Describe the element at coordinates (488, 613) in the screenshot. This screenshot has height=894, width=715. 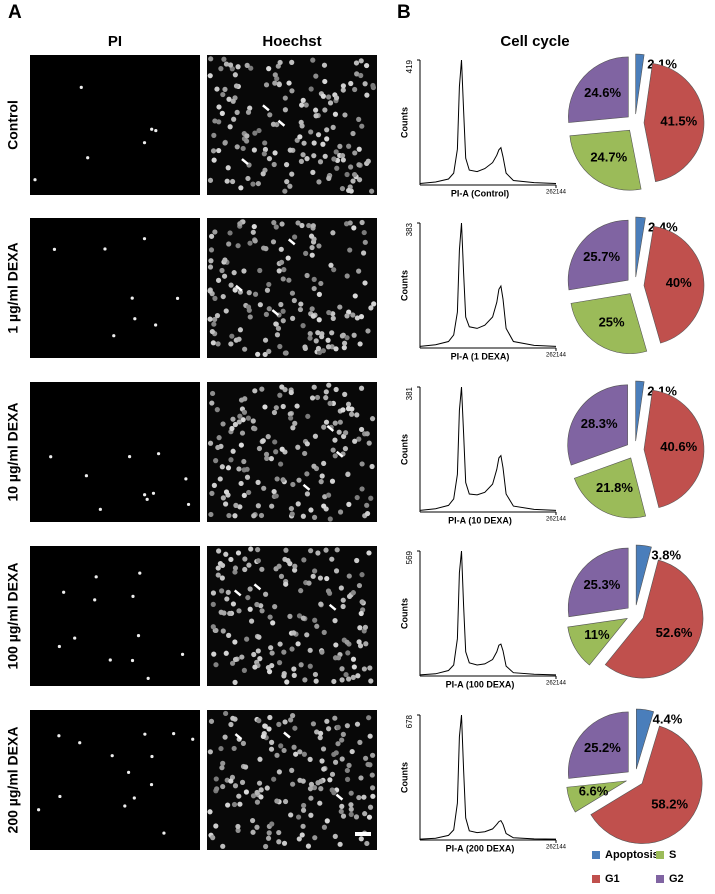
I see `histogram-line` at that location.